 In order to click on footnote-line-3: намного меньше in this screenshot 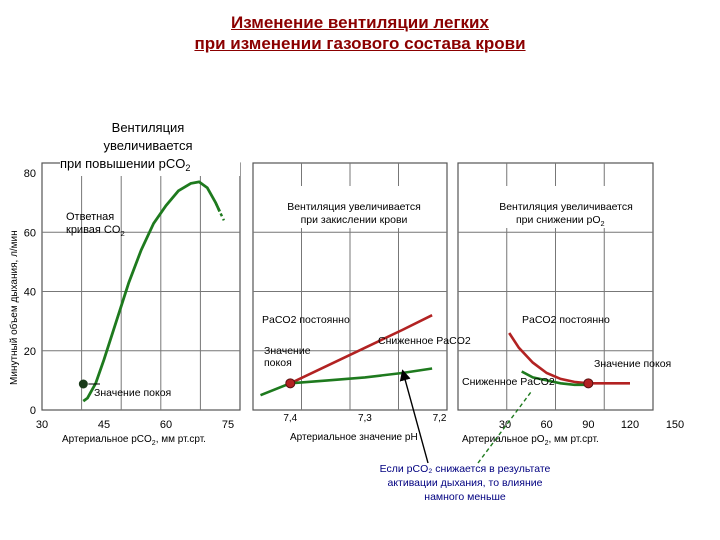, I will do `click(465, 497)`.